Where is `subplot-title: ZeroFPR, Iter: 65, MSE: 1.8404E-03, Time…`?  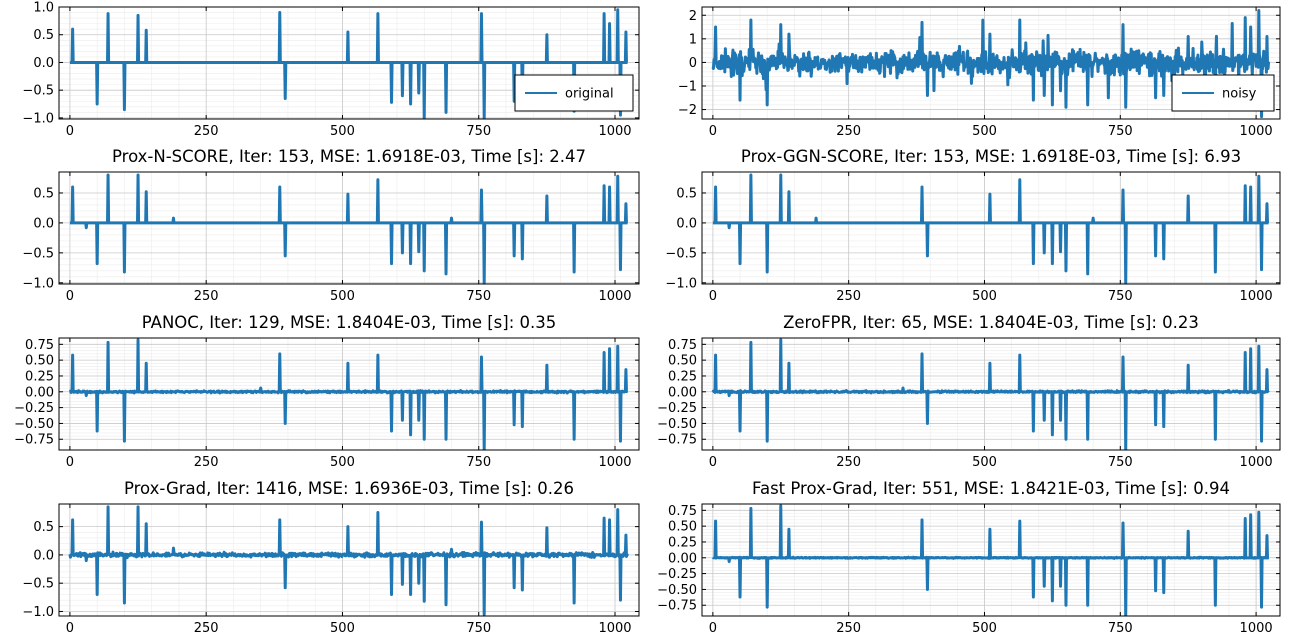
subplot-title: ZeroFPR, Iter: 65, MSE: 1.8404E-03, Time… is located at coordinates (991, 322).